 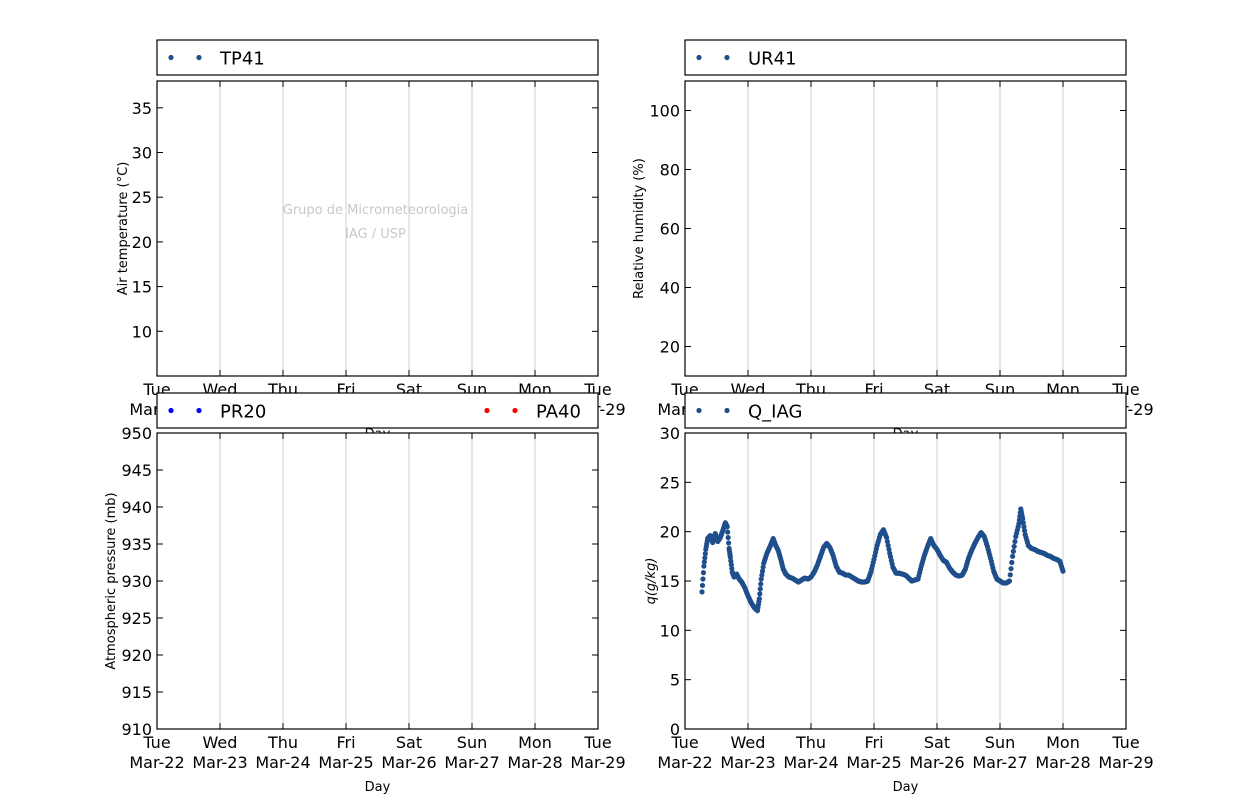 I want to click on y-tick-label: 925, so click(x=136, y=618).